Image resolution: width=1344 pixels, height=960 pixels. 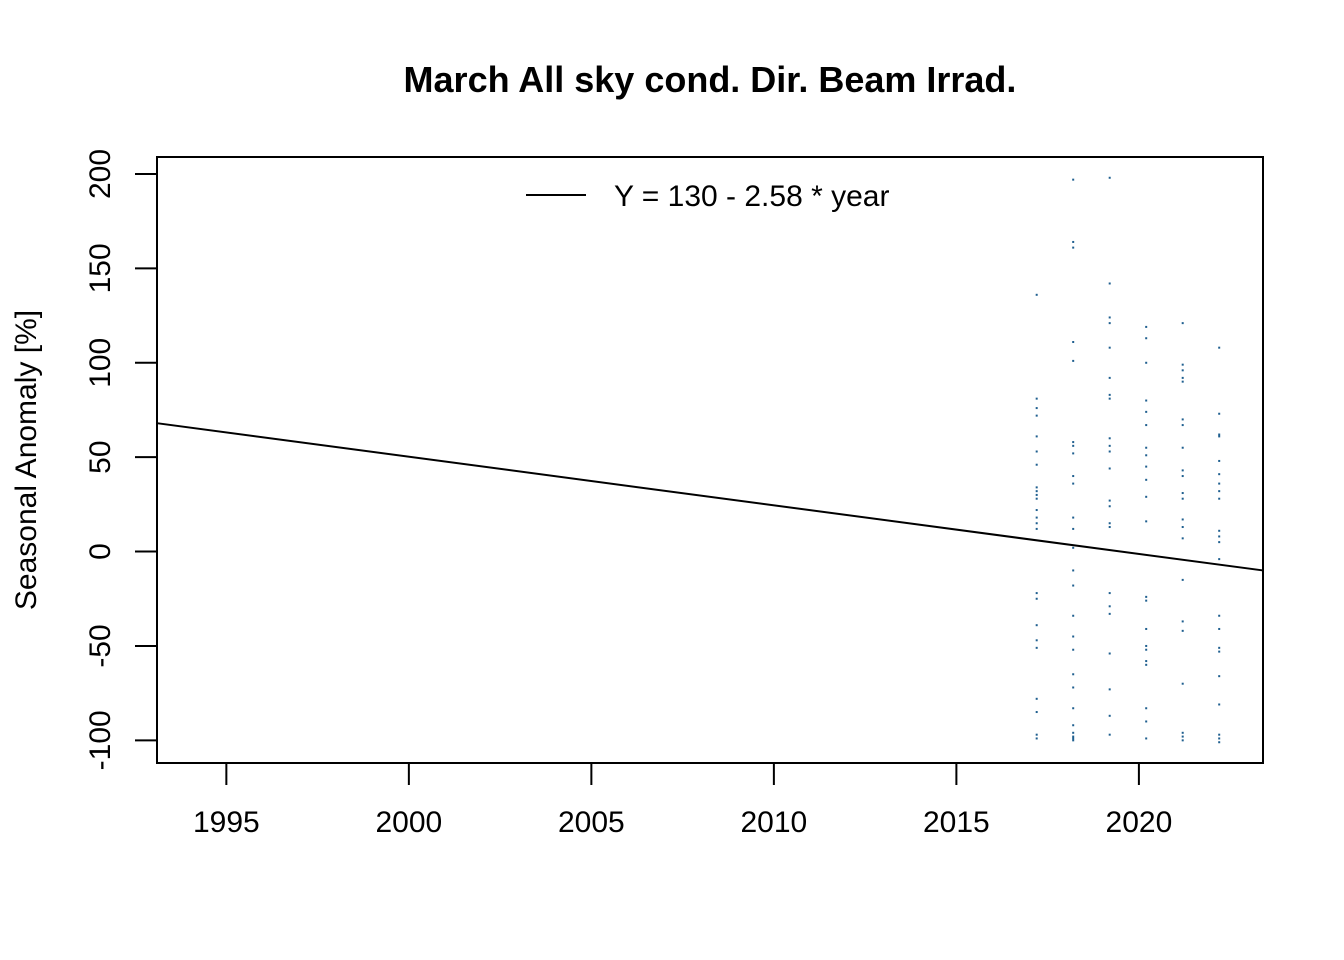 I want to click on x-tick-label: 1995, so click(x=226, y=822).